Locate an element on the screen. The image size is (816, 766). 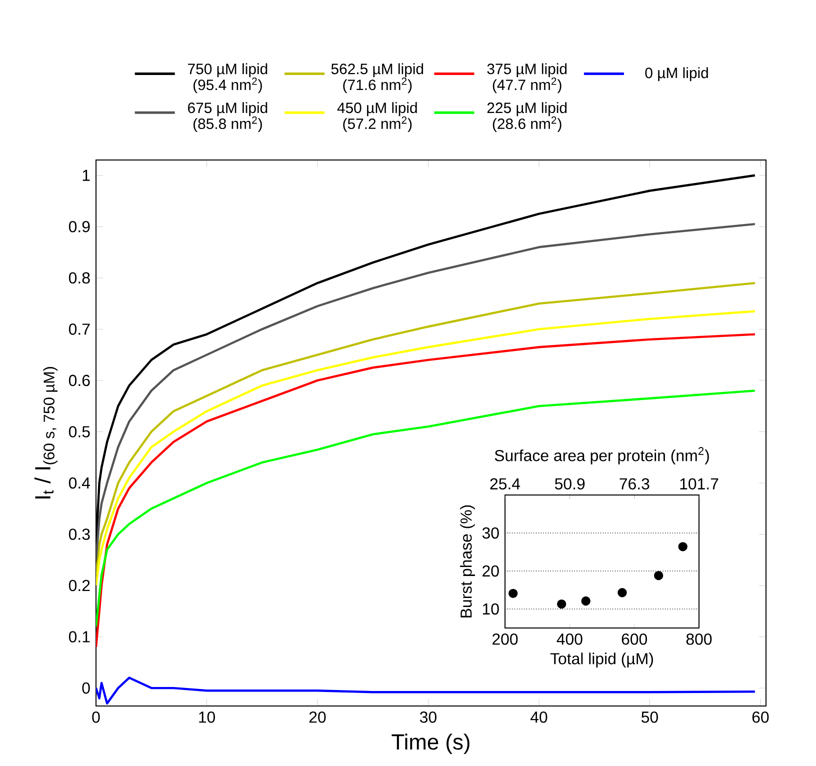
y-tick-label: 0.9 is located at coordinates (79, 226).